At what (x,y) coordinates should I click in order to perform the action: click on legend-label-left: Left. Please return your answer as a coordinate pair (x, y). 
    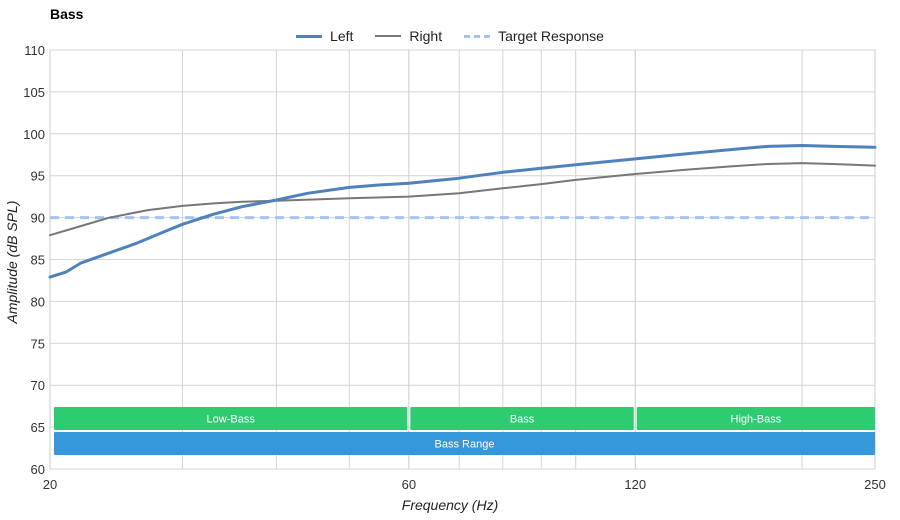
    Looking at the image, I should click on (342, 36).